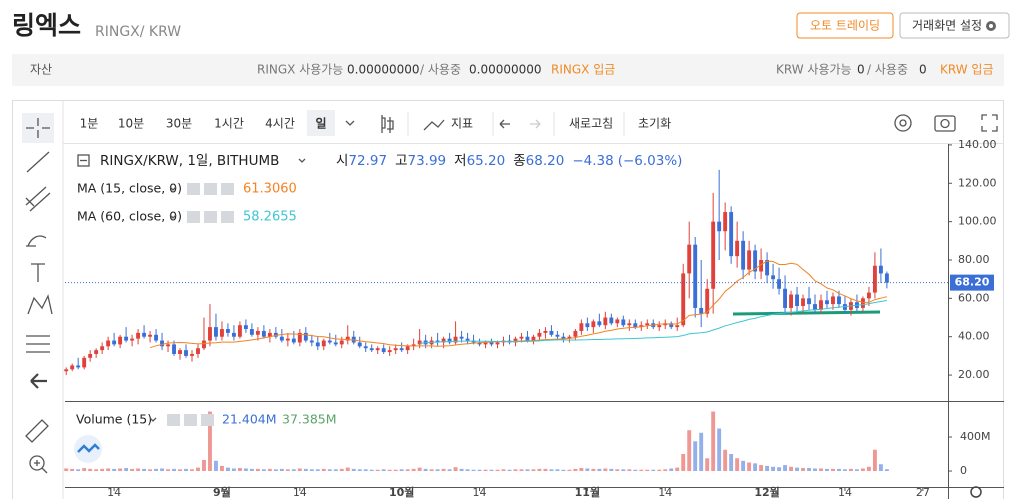  Describe the element at coordinates (947, 26) in the screenshot. I see `settings-label: 거래화면 설정` at that location.